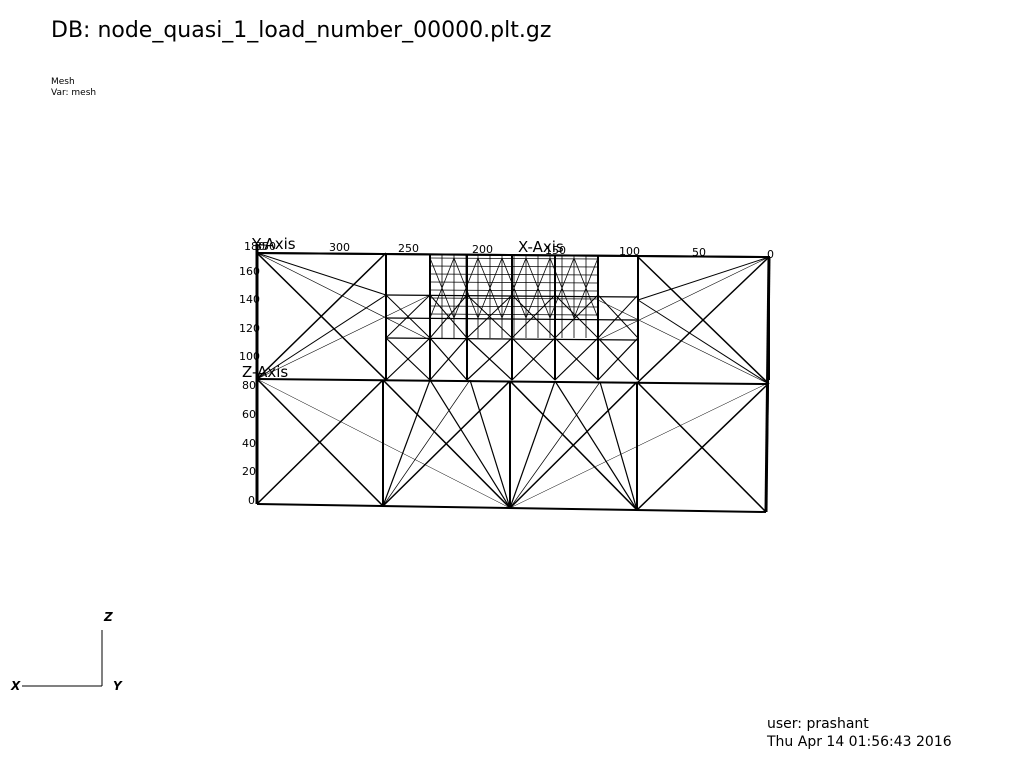 The image size is (1024, 763). What do you see at coordinates (63, 82) in the screenshot?
I see `plot-name-label: Mesh` at bounding box center [63, 82].